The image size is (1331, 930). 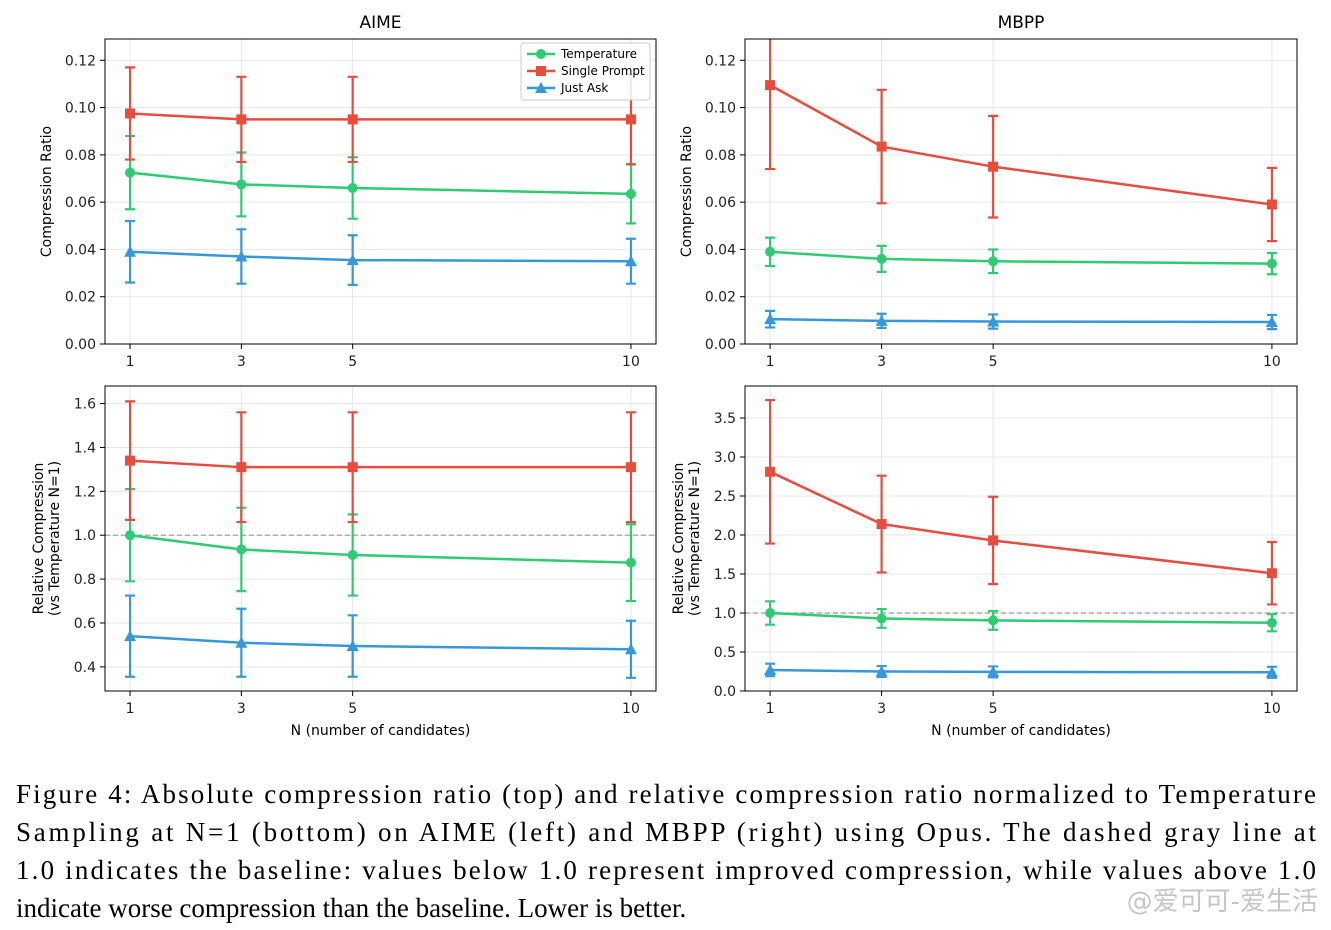 I want to click on y-tick-label: 2.0, so click(x=725, y=536).